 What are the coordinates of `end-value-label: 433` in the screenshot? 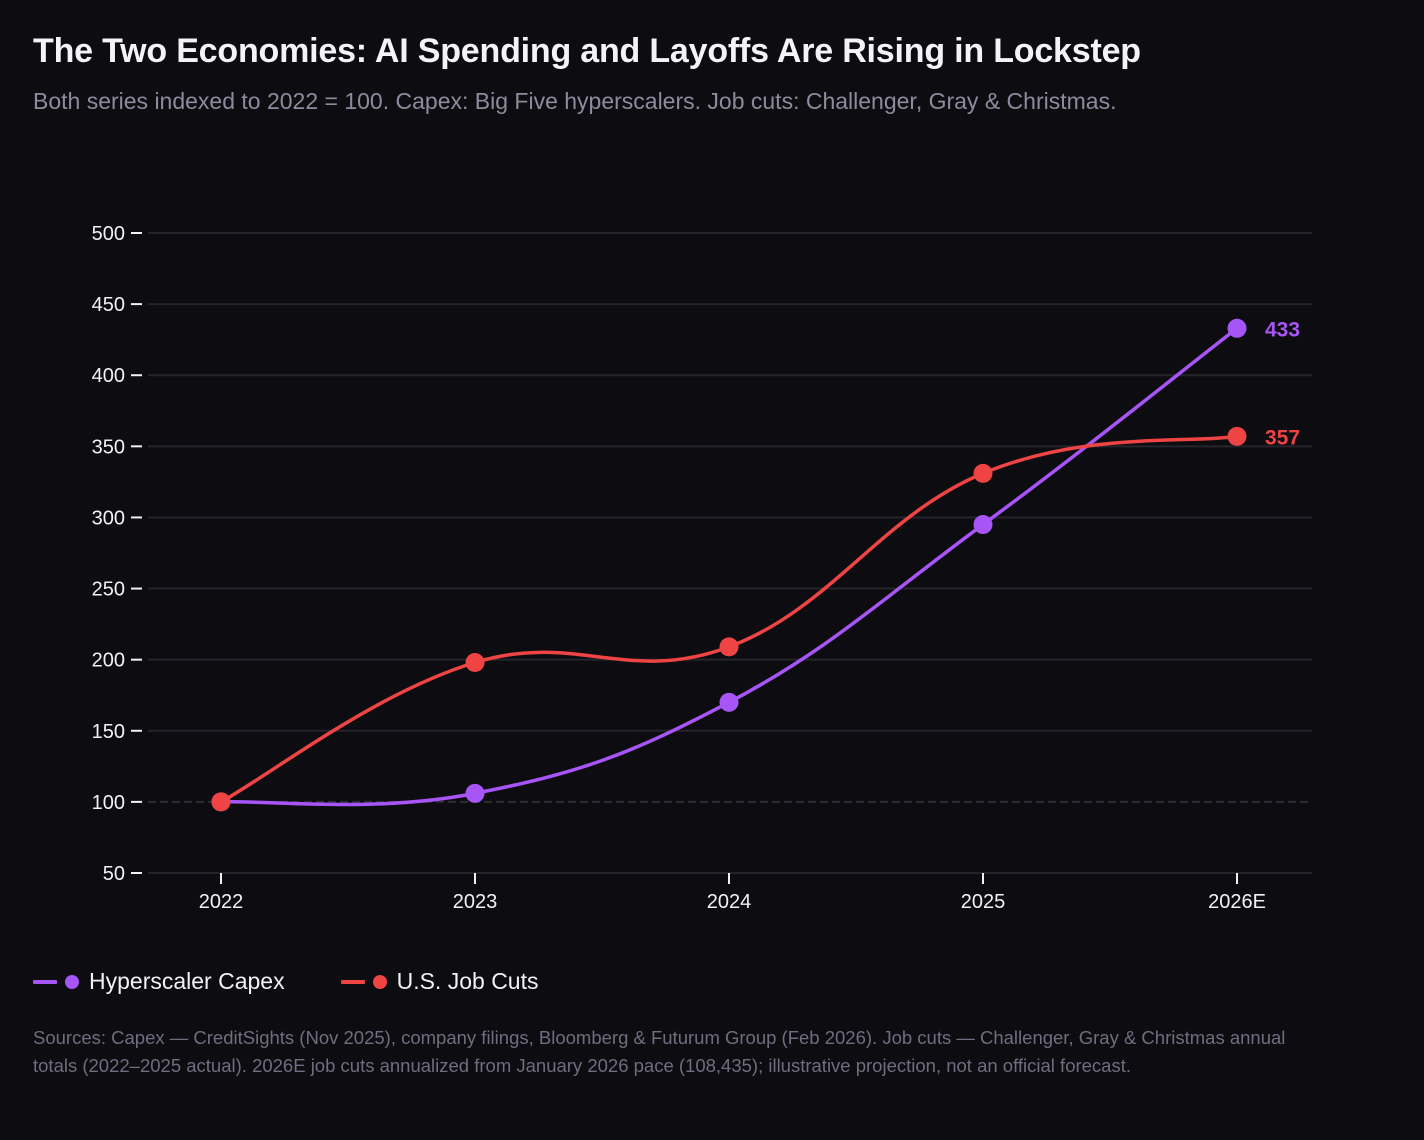 It's located at (1282, 329).